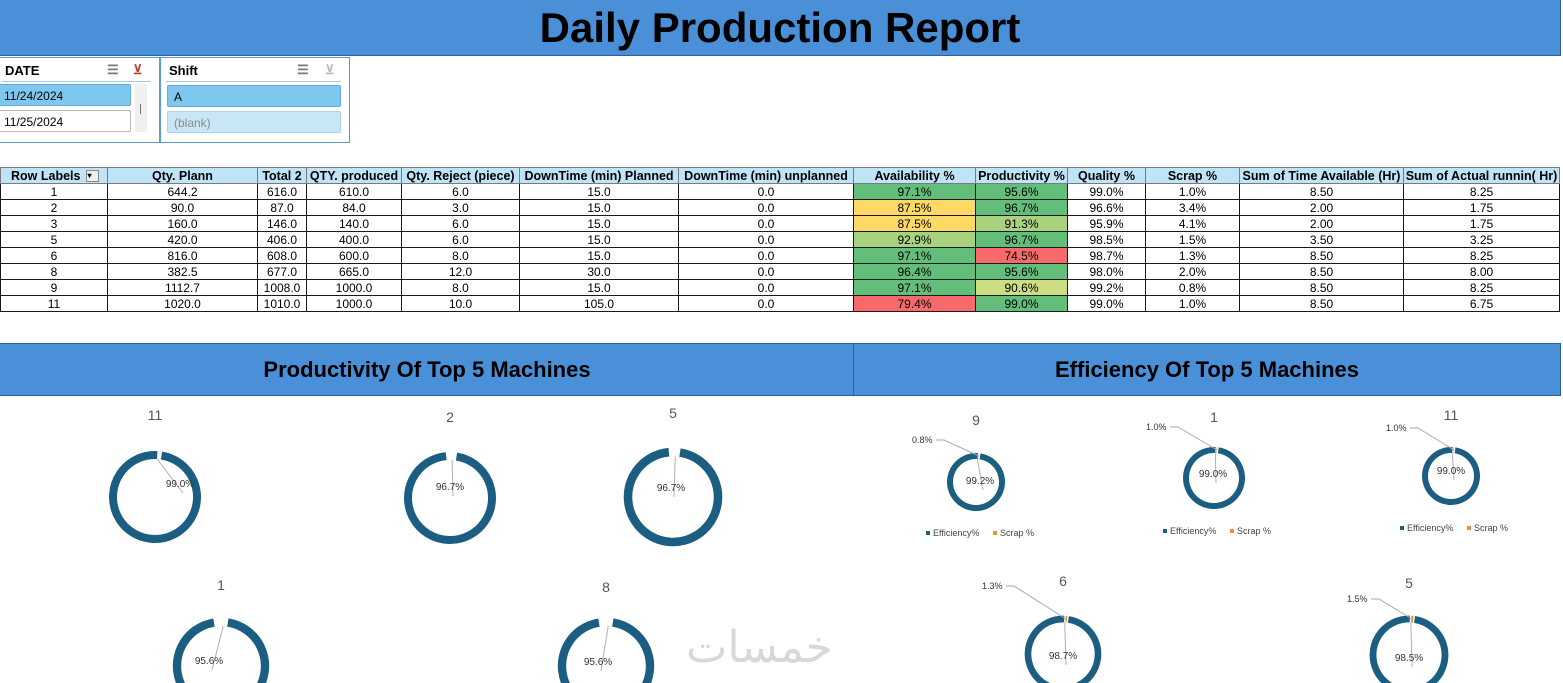 This screenshot has width=1563, height=683. I want to click on date-slicer-item: 11/25/2024, so click(65, 121).